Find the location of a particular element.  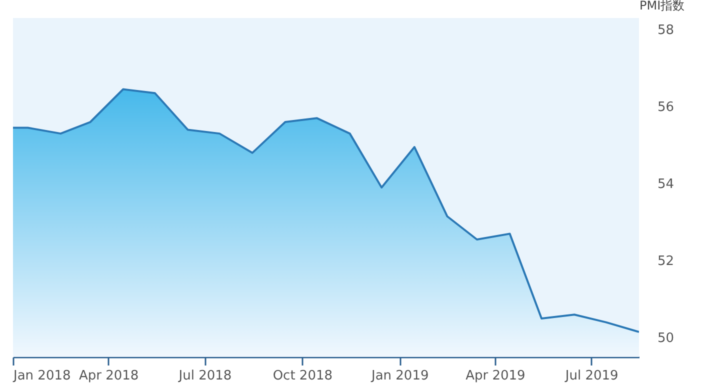

x-tick-label: Oct 2018 is located at coordinates (302, 376).